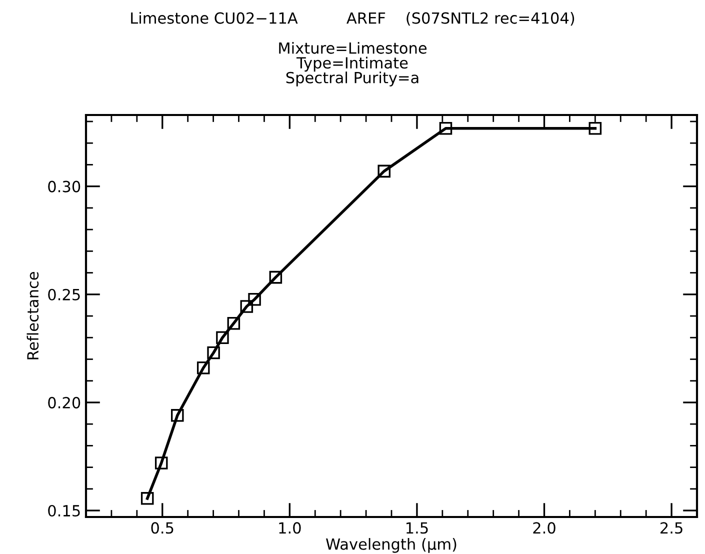  What do you see at coordinates (391, 545) in the screenshot?
I see `x-axis-title: Wavelength (μm)` at bounding box center [391, 545].